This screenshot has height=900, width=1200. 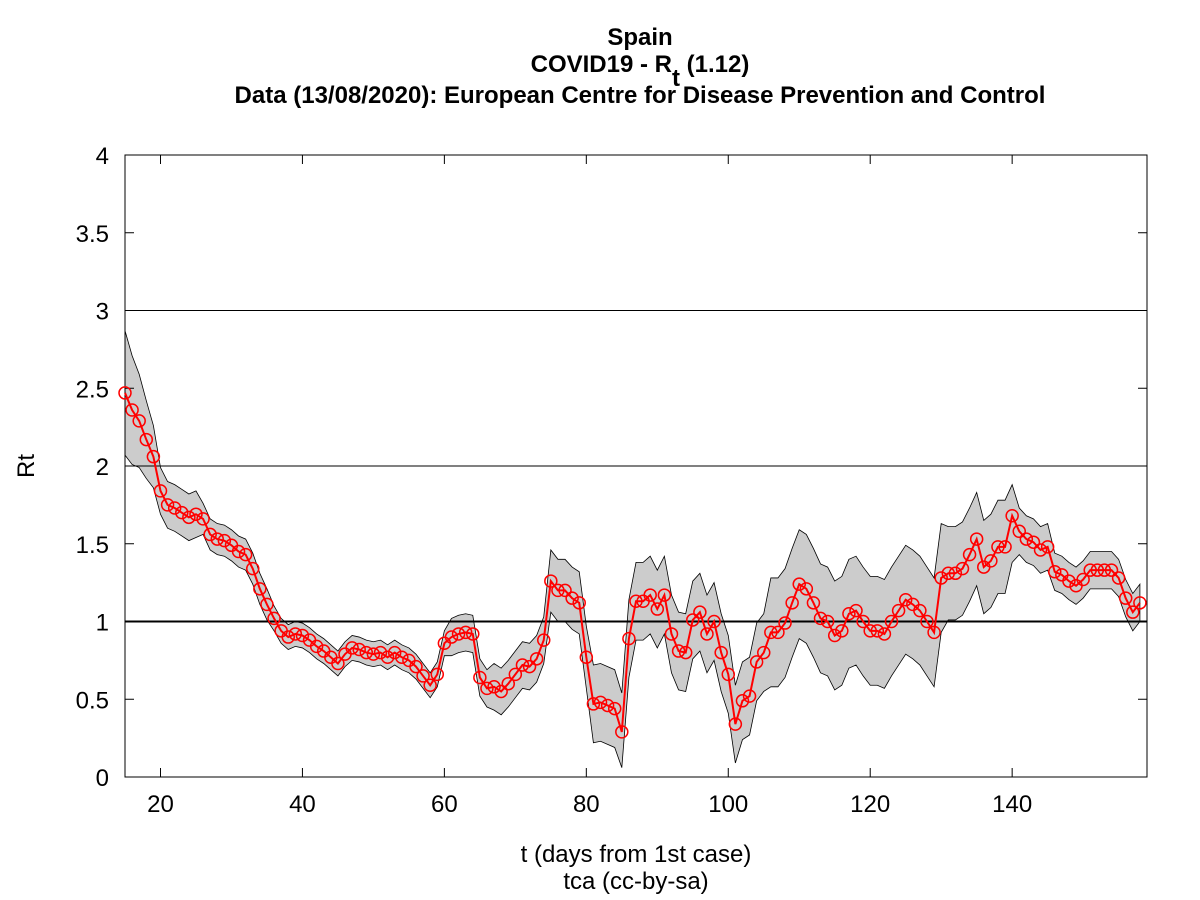 What do you see at coordinates (444, 804) in the screenshot?
I see `x-tick-label: 60` at bounding box center [444, 804].